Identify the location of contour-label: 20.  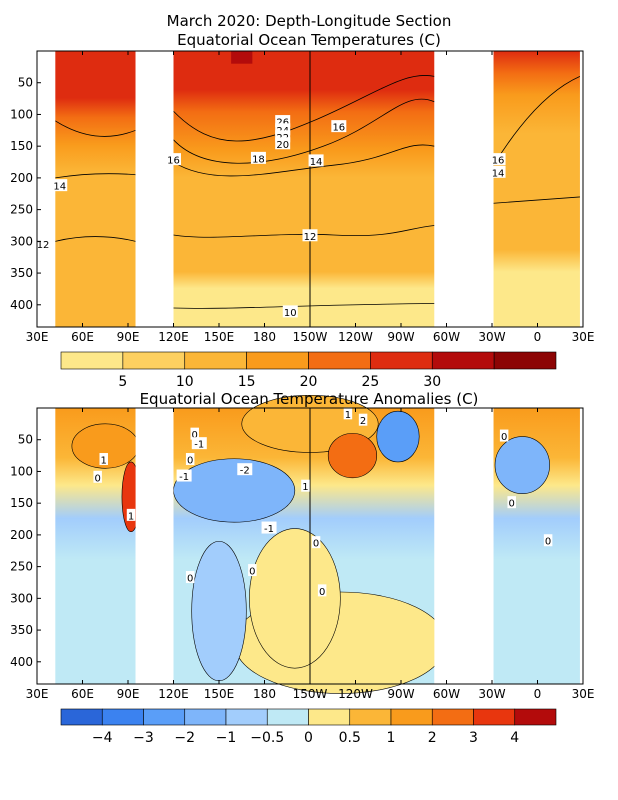
(282, 145).